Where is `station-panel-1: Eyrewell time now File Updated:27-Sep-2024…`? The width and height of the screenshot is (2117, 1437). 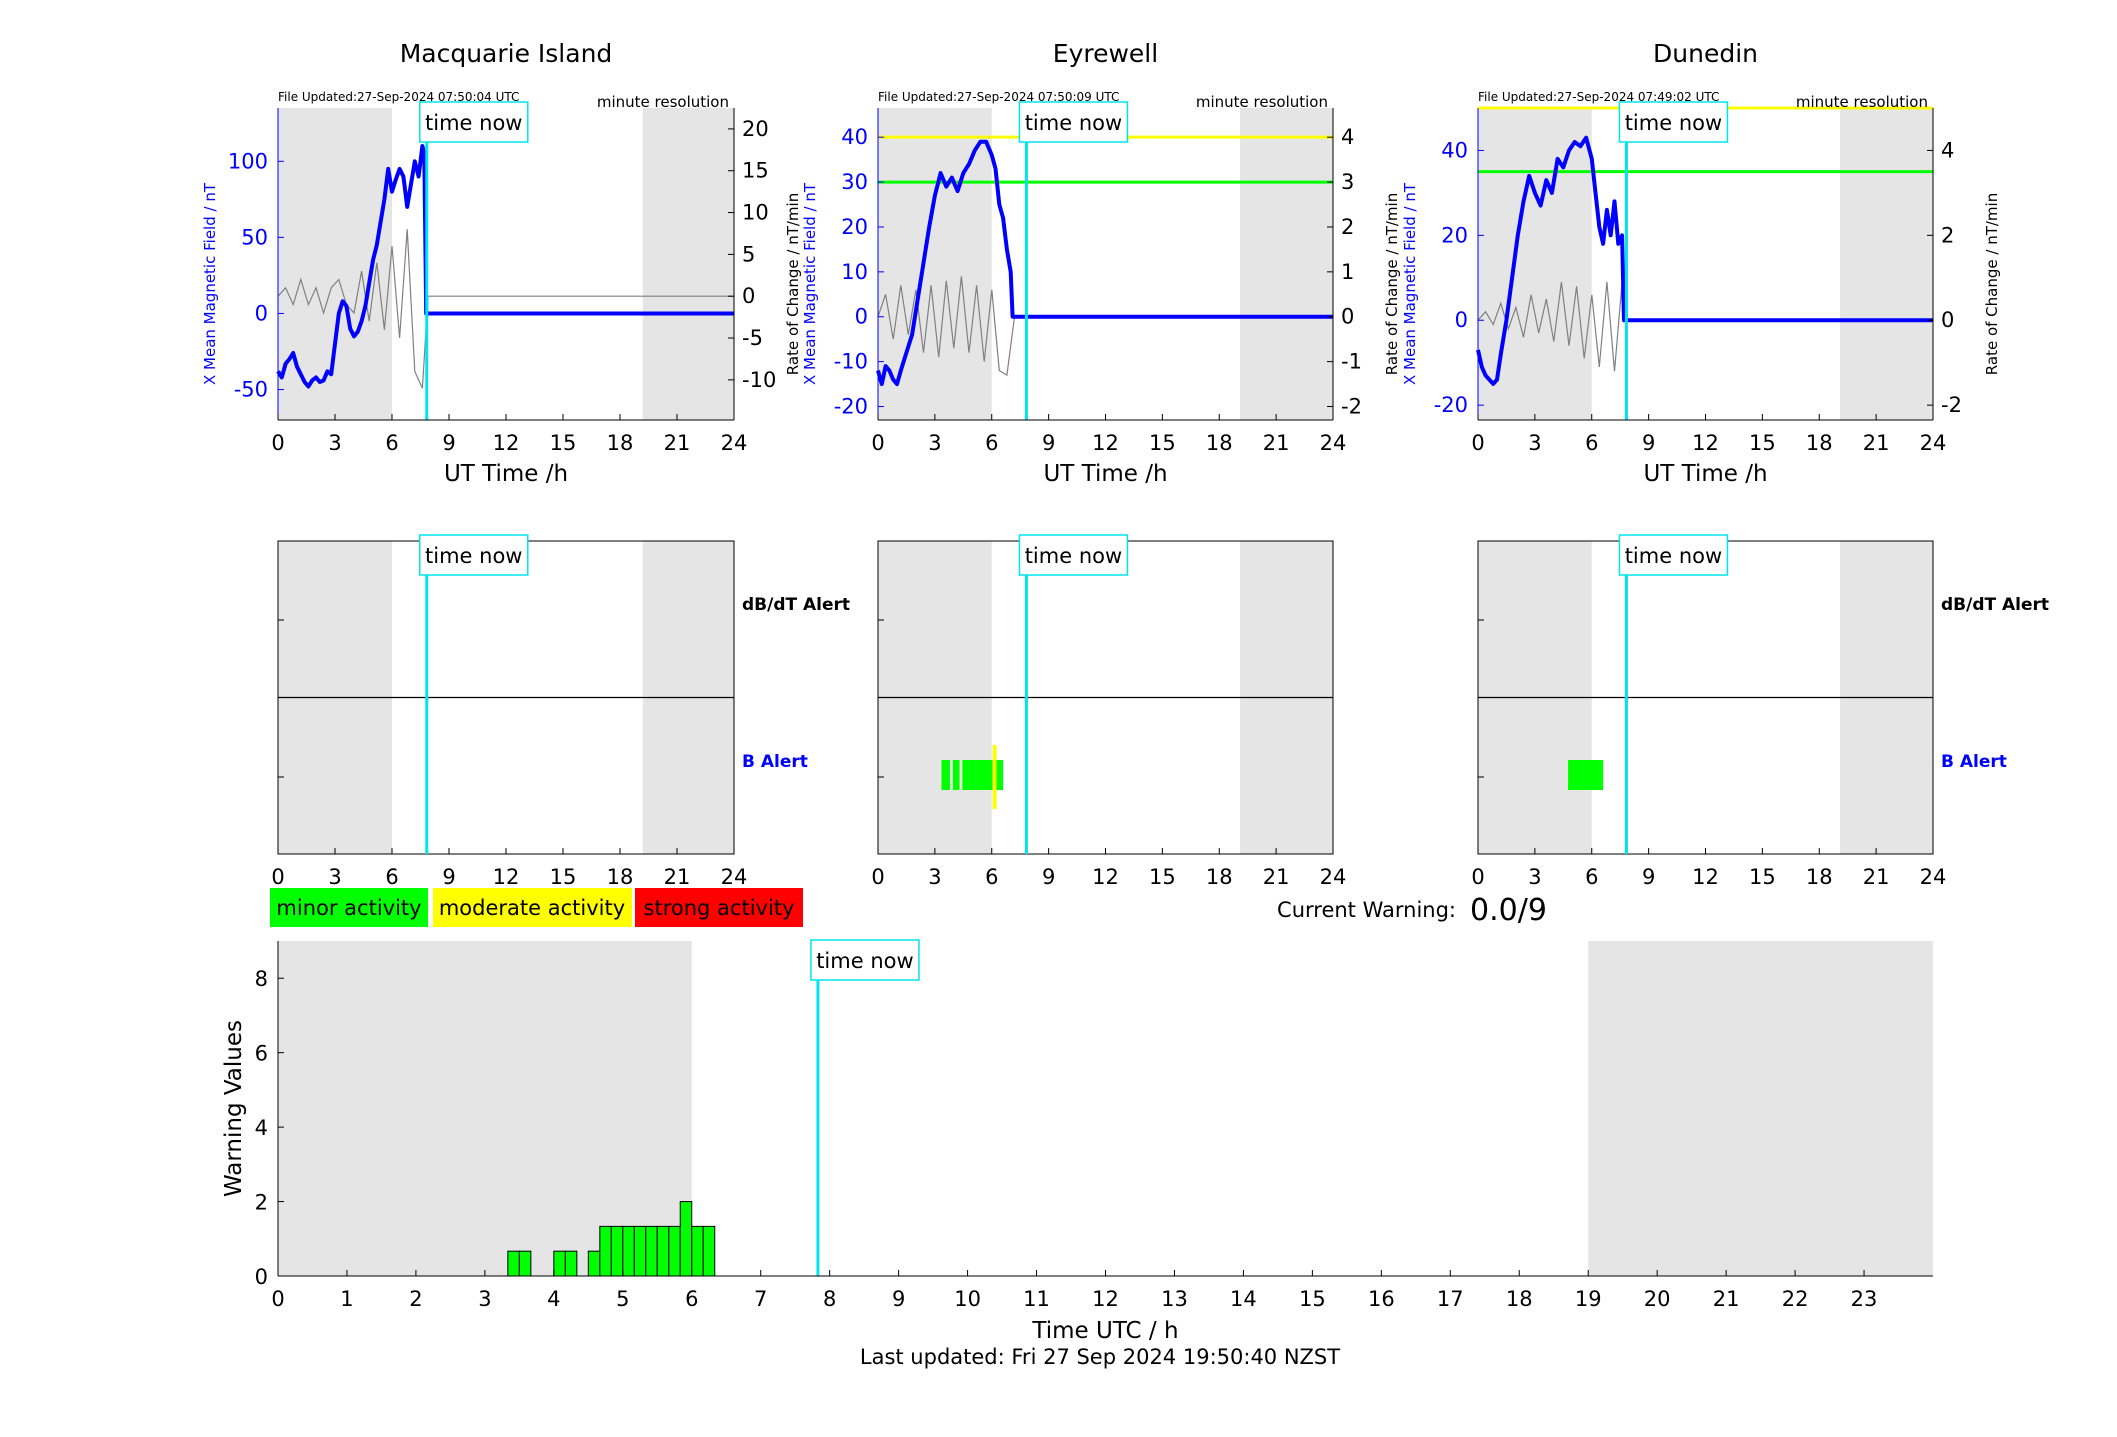 station-panel-1: Eyrewell time now File Updated:27-Sep-2024… is located at coordinates (1101, 263).